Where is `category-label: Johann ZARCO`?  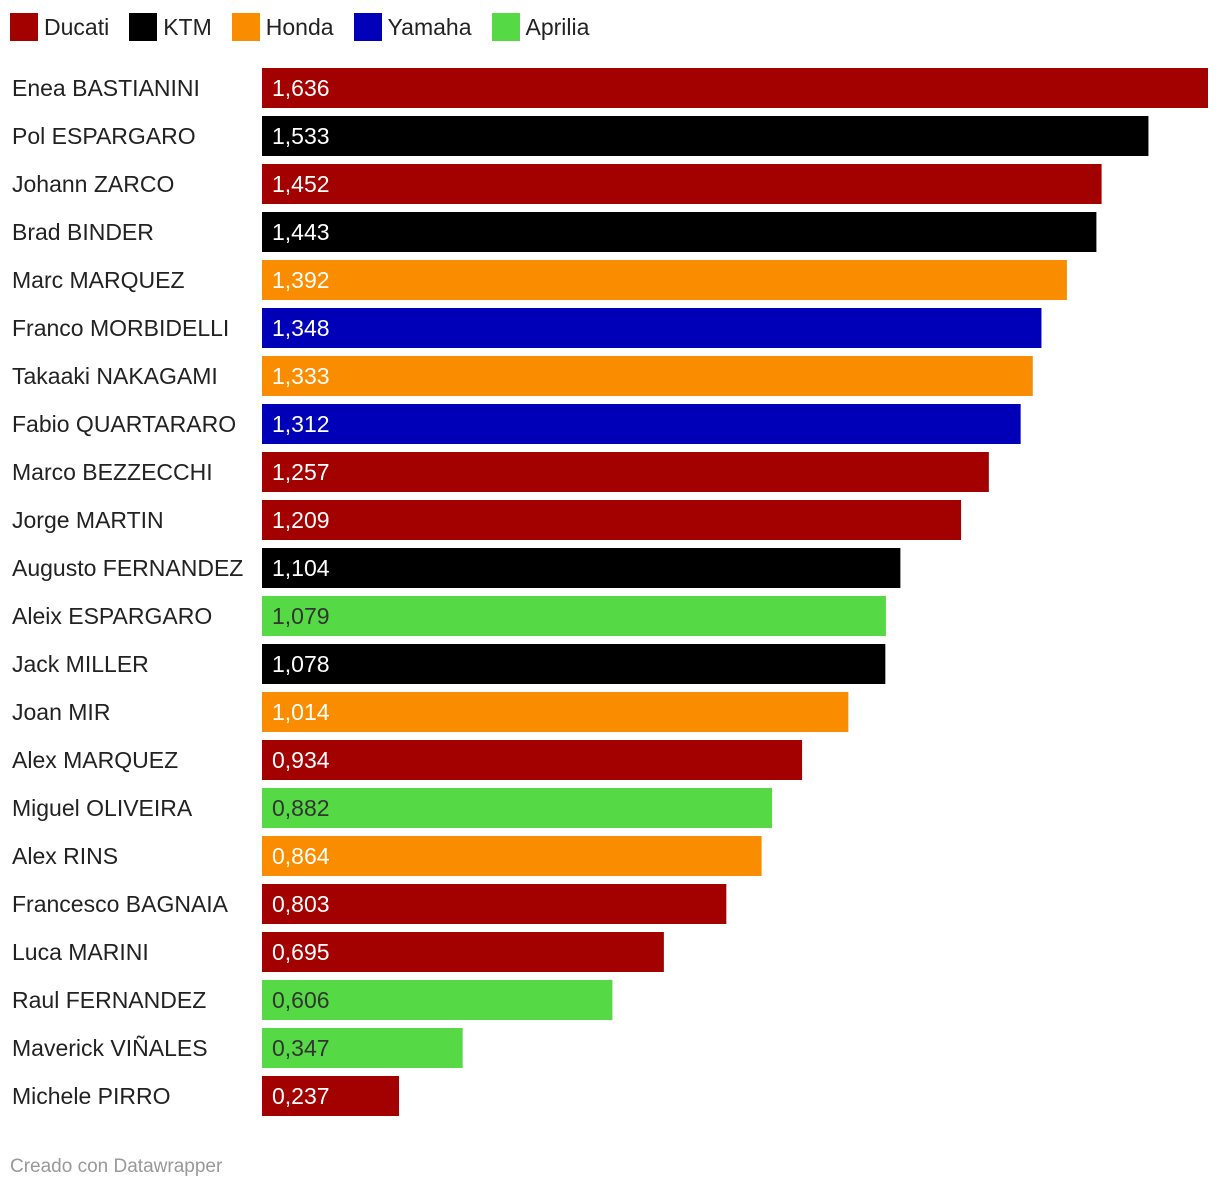 category-label: Johann ZARCO is located at coordinates (93, 184).